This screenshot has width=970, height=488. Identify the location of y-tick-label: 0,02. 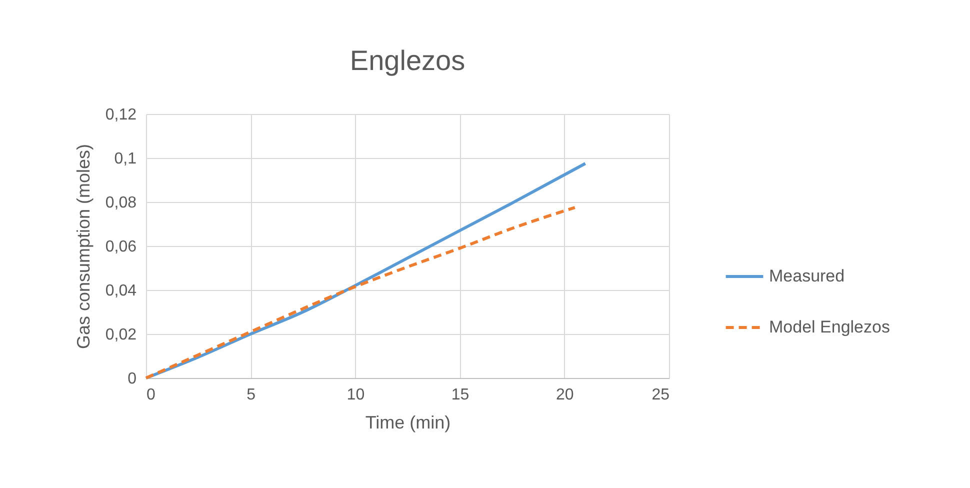
(121, 335).